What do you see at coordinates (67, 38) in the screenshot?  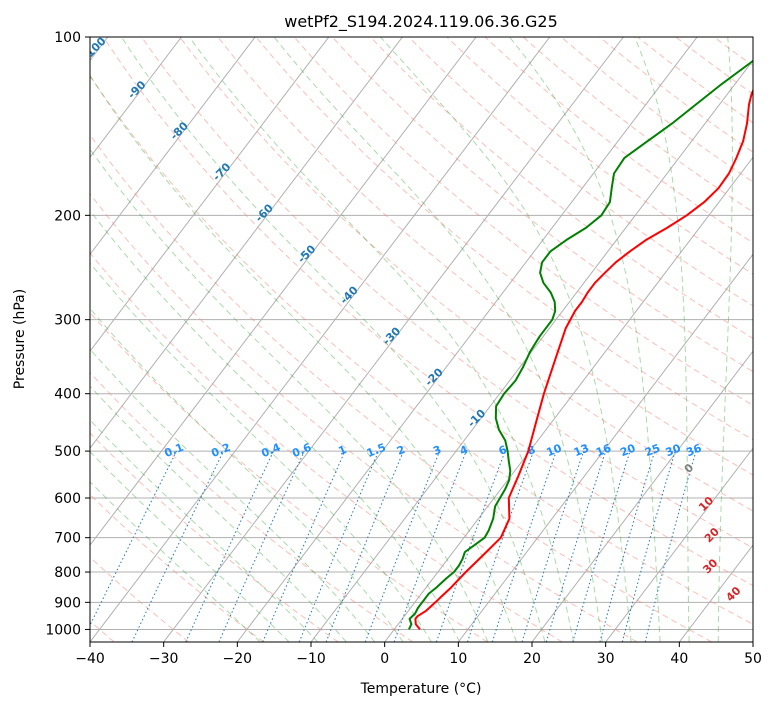 I see `y-tick-label: 100` at bounding box center [67, 38].